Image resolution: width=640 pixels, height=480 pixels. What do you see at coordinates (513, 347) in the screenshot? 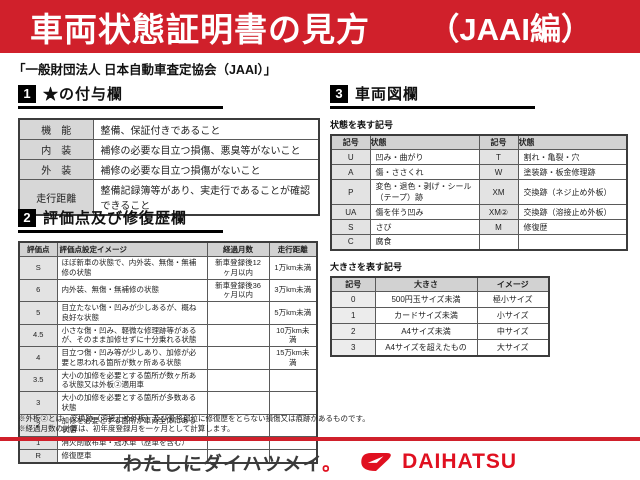
I see `table-cell: 大サイズ` at bounding box center [513, 347].